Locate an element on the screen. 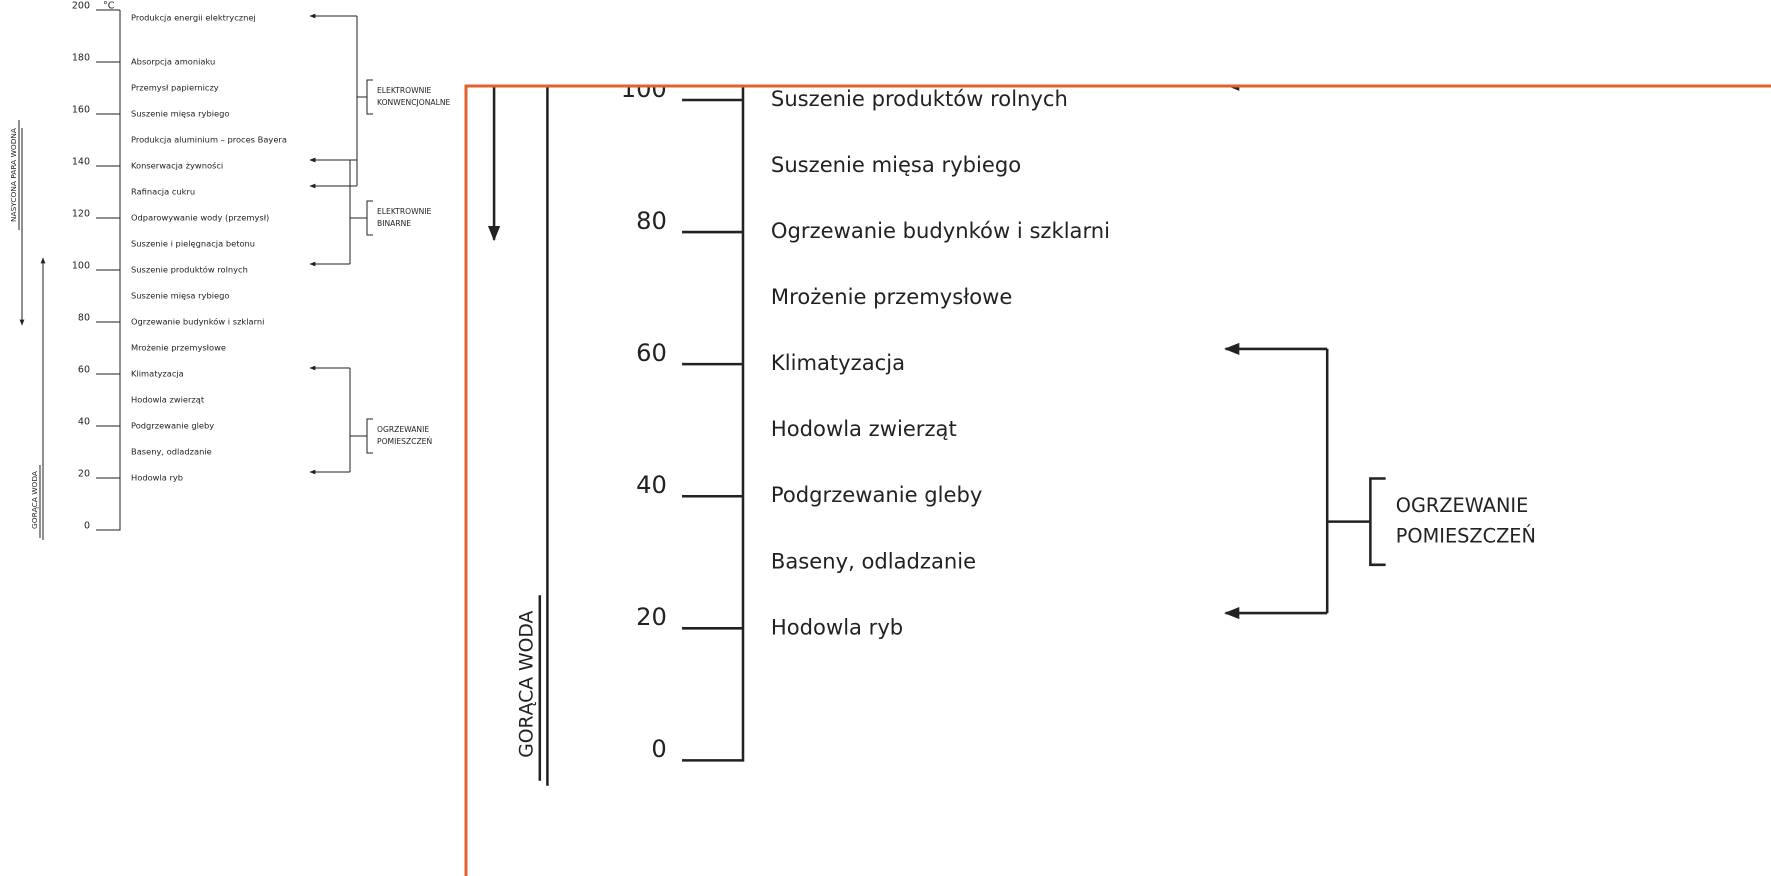  tick-label: 160 is located at coordinates (81, 110).